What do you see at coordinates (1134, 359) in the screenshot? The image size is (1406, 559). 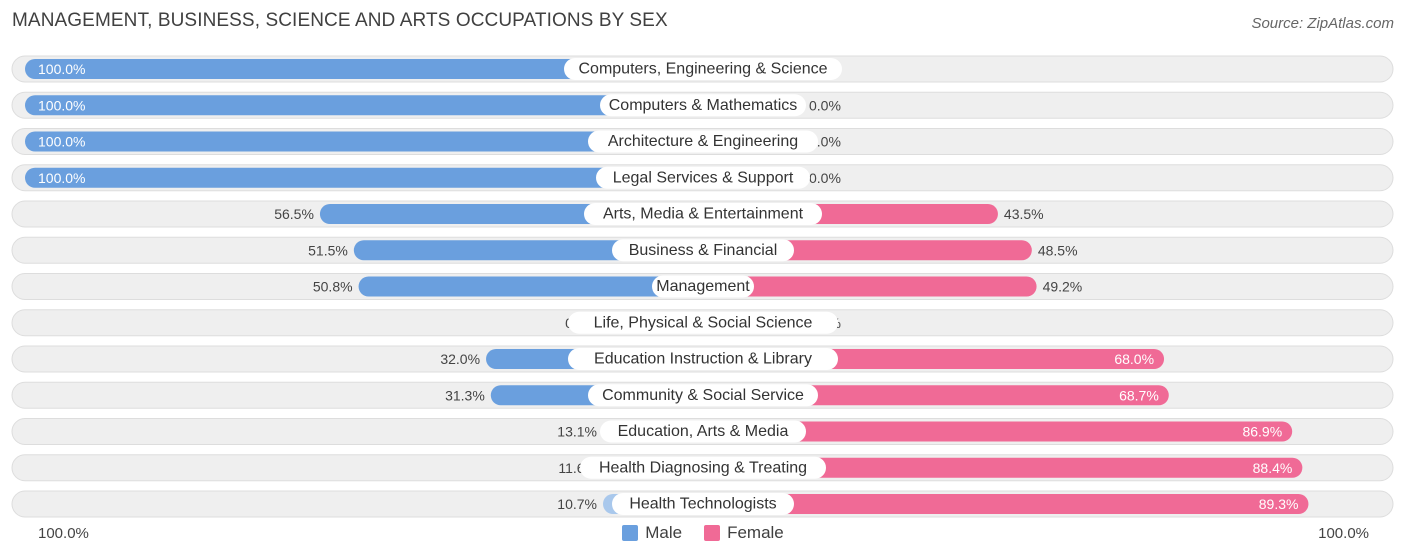 I see `label-female-value: 68.0%` at bounding box center [1134, 359].